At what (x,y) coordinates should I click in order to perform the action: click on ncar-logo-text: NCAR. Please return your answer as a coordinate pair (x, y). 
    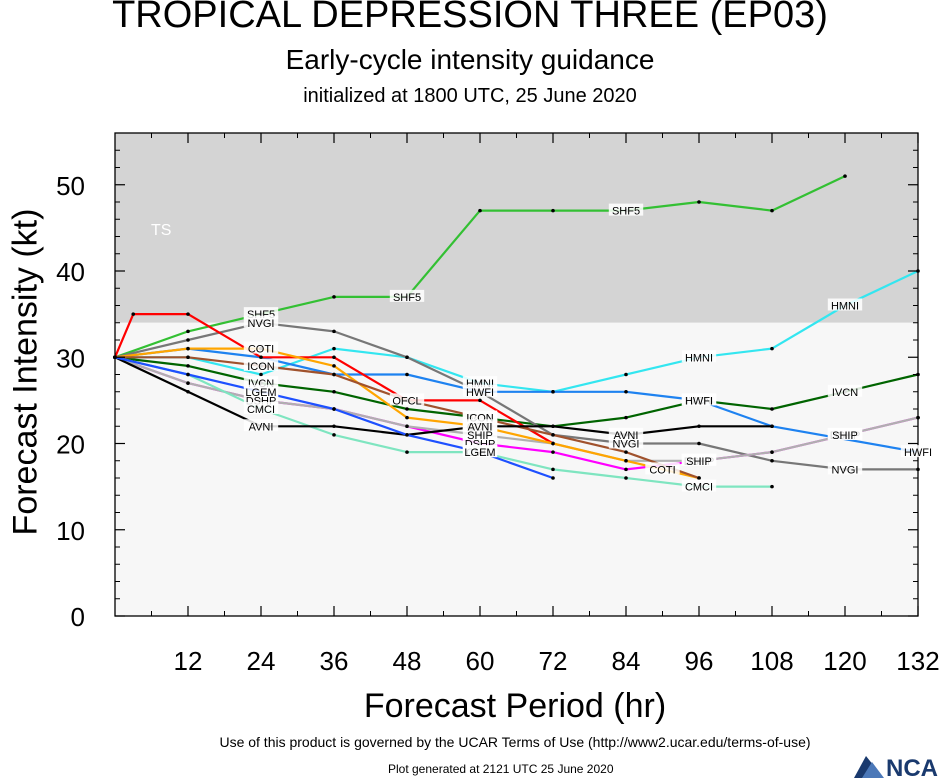
    Looking at the image, I should click on (912, 767).